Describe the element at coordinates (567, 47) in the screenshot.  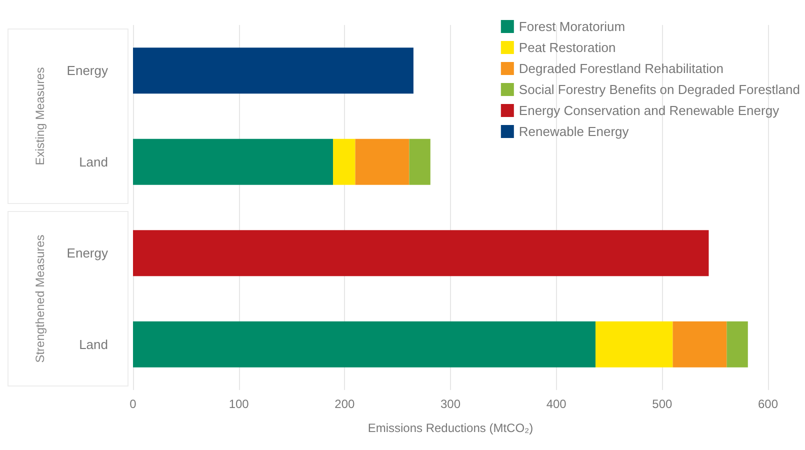
I see `legend-label: Peat Restoration` at that location.